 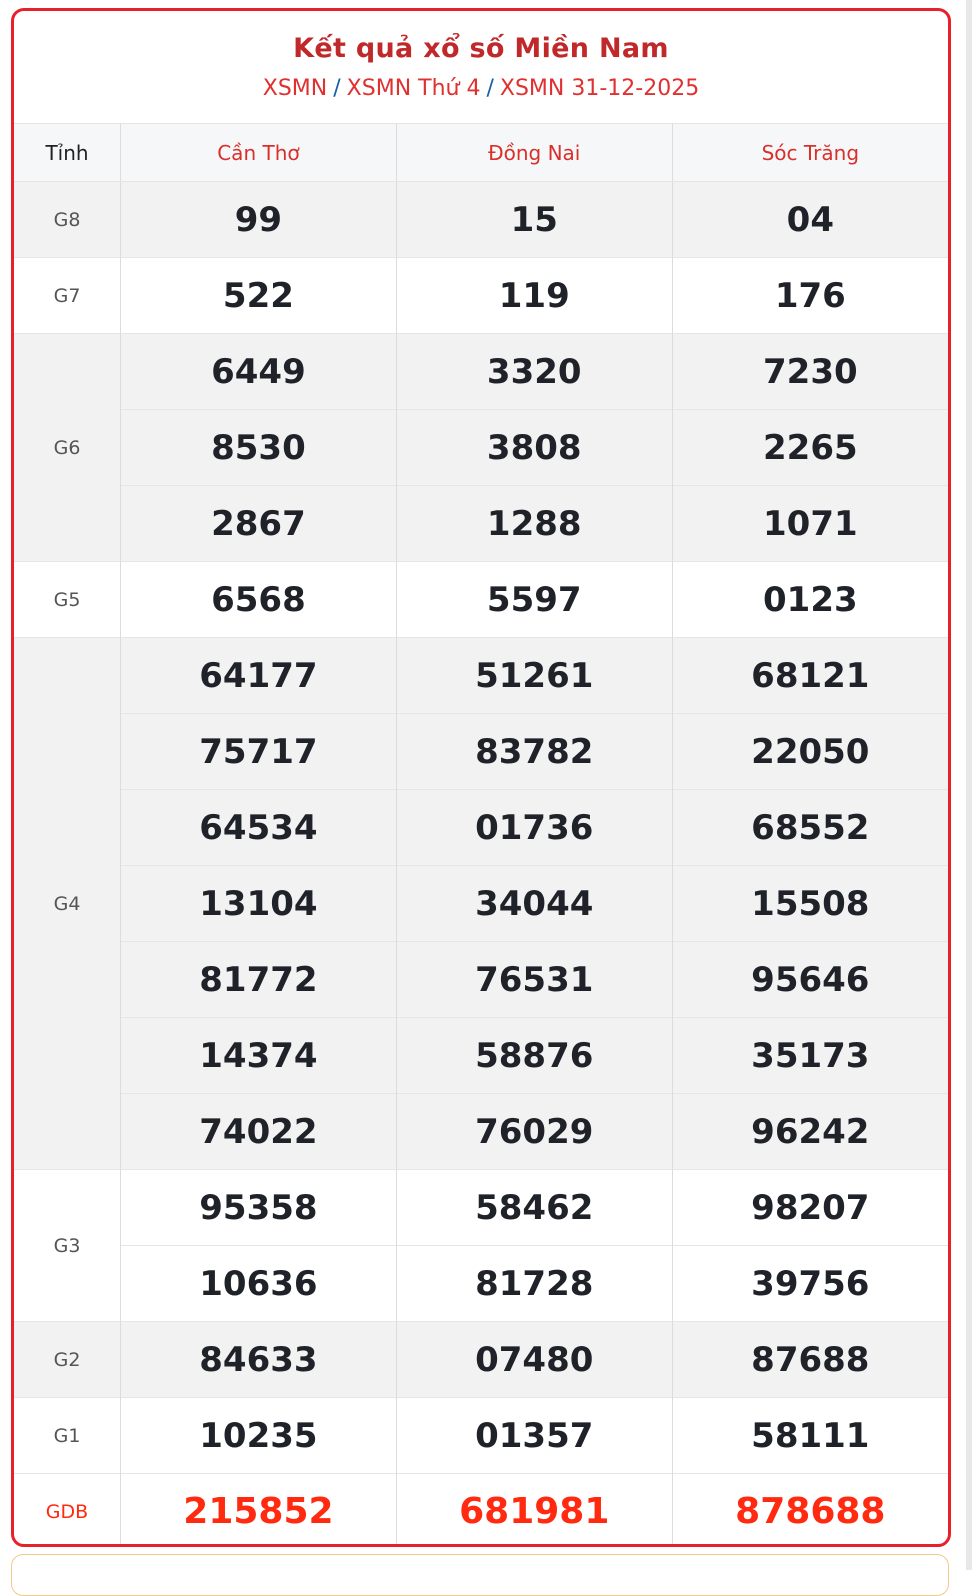 What do you see at coordinates (258, 675) in the screenshot?
I see `prize-number: 64177` at bounding box center [258, 675].